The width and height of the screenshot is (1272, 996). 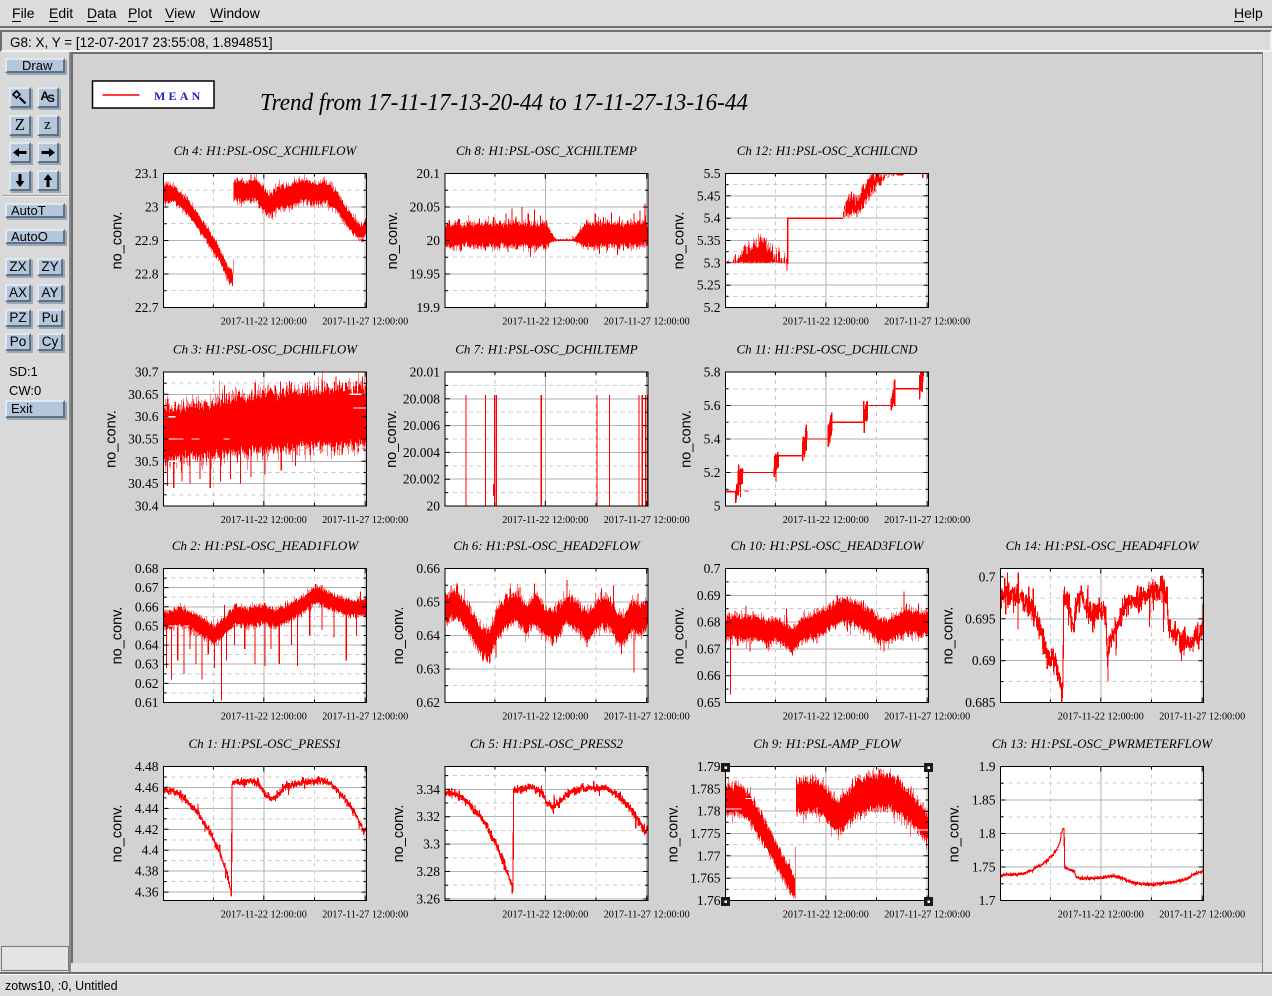 What do you see at coordinates (709, 900) in the screenshot?
I see `svg-text: 1.76` at bounding box center [709, 900].